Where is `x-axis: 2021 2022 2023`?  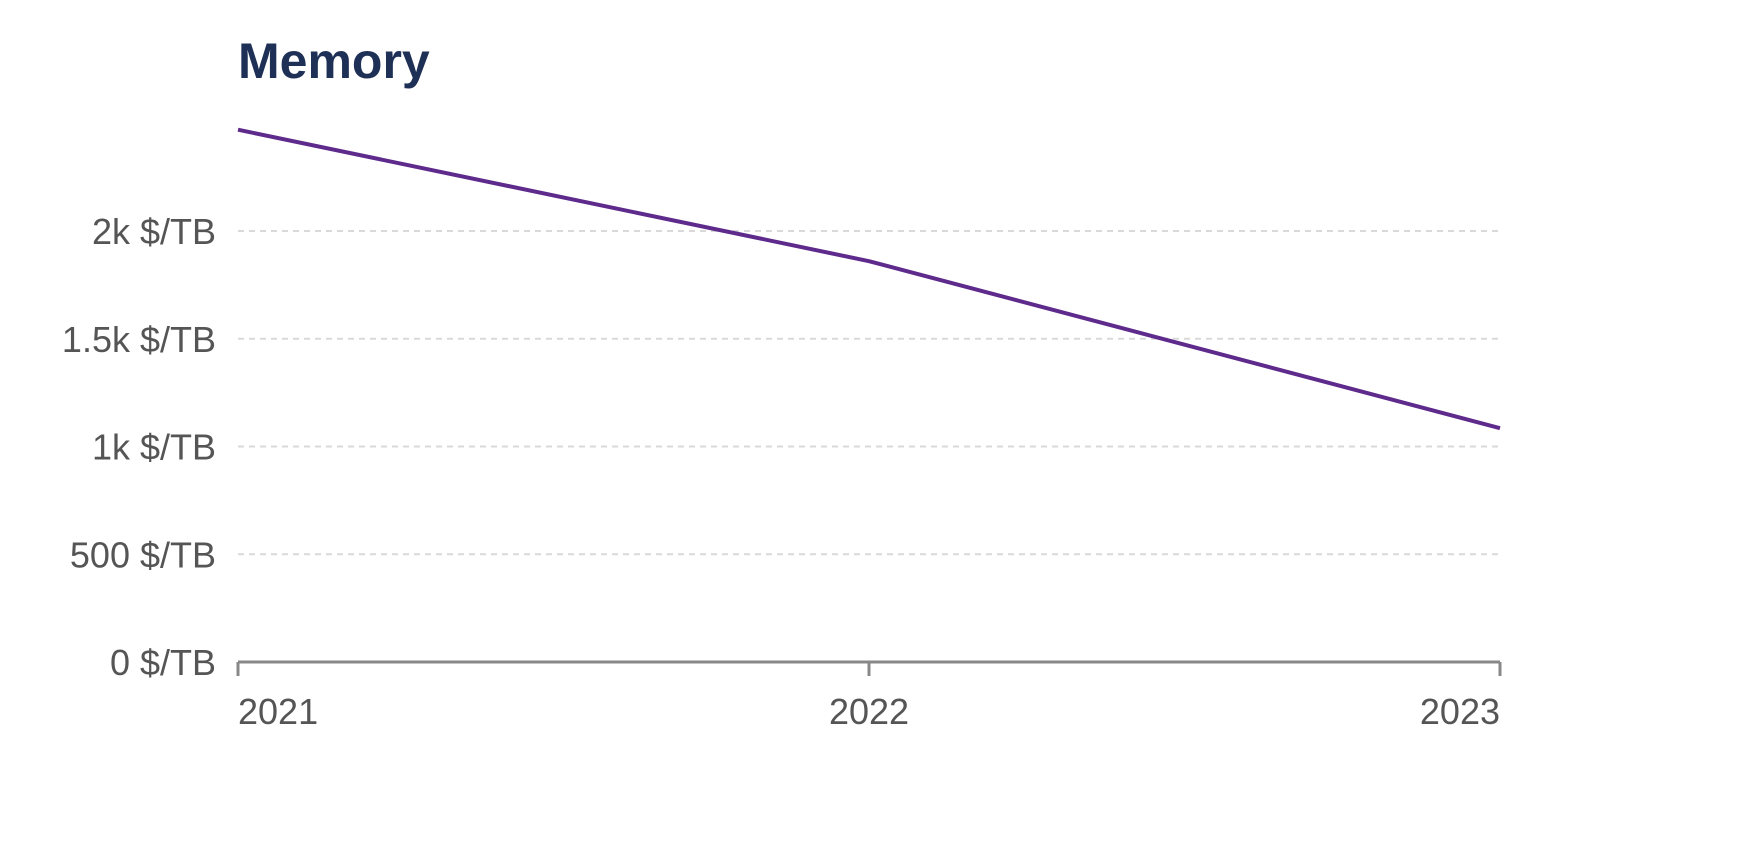 x-axis: 2021 2022 2023 is located at coordinates (869, 696).